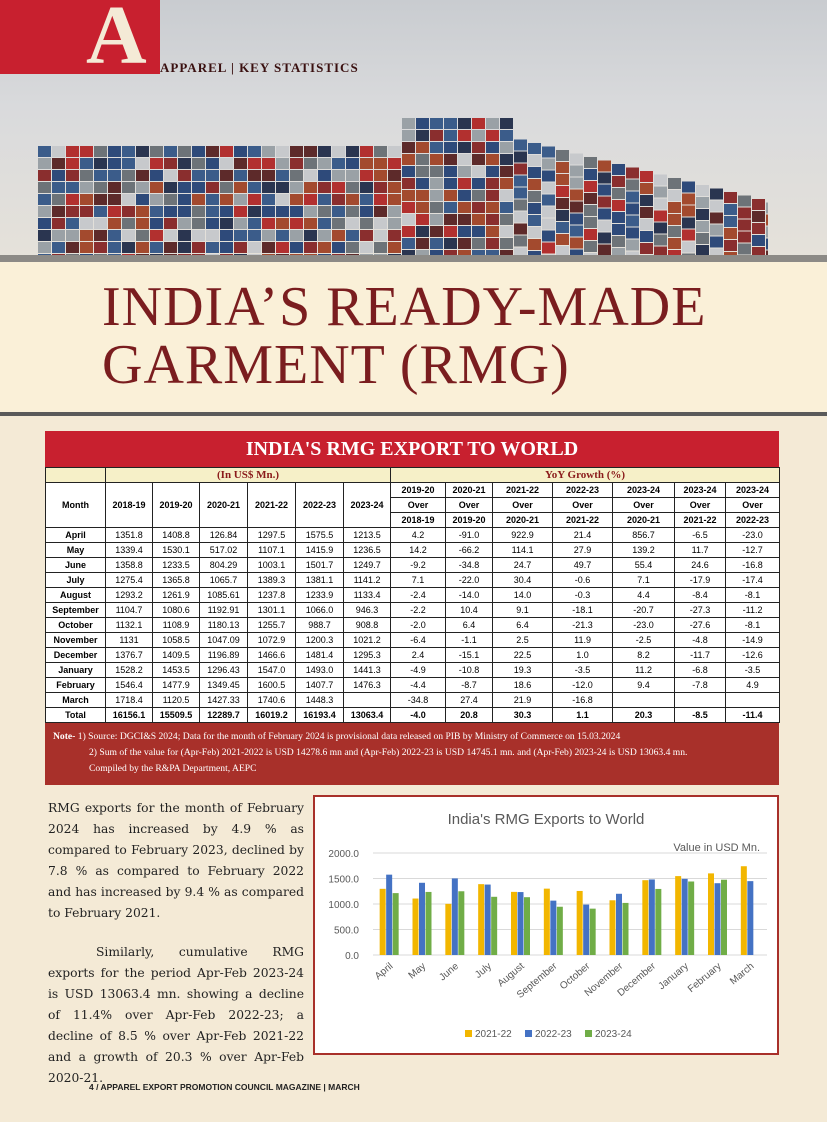 This screenshot has height=1122, width=827. I want to click on section-label: APPAREL | KEY STATISTICS, so click(259, 67).